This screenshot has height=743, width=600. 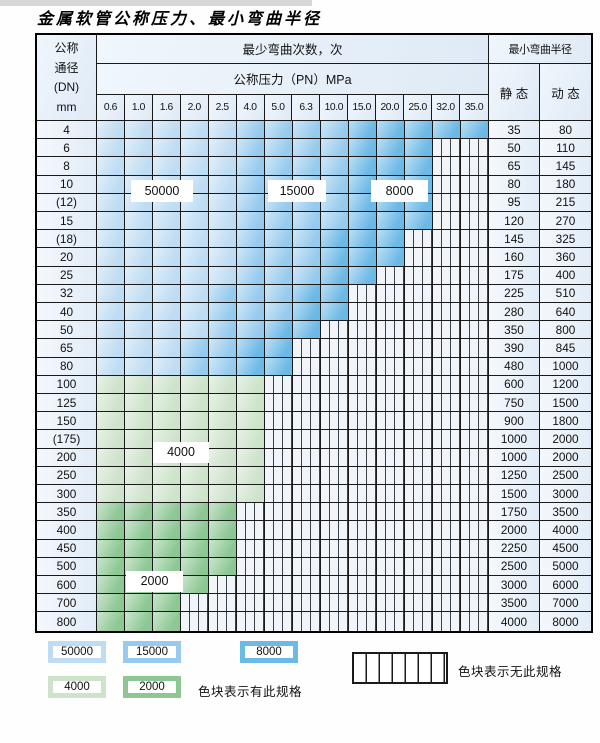 What do you see at coordinates (314, 603) in the screenshot?
I see `table-row: 700 3500 7000` at bounding box center [314, 603].